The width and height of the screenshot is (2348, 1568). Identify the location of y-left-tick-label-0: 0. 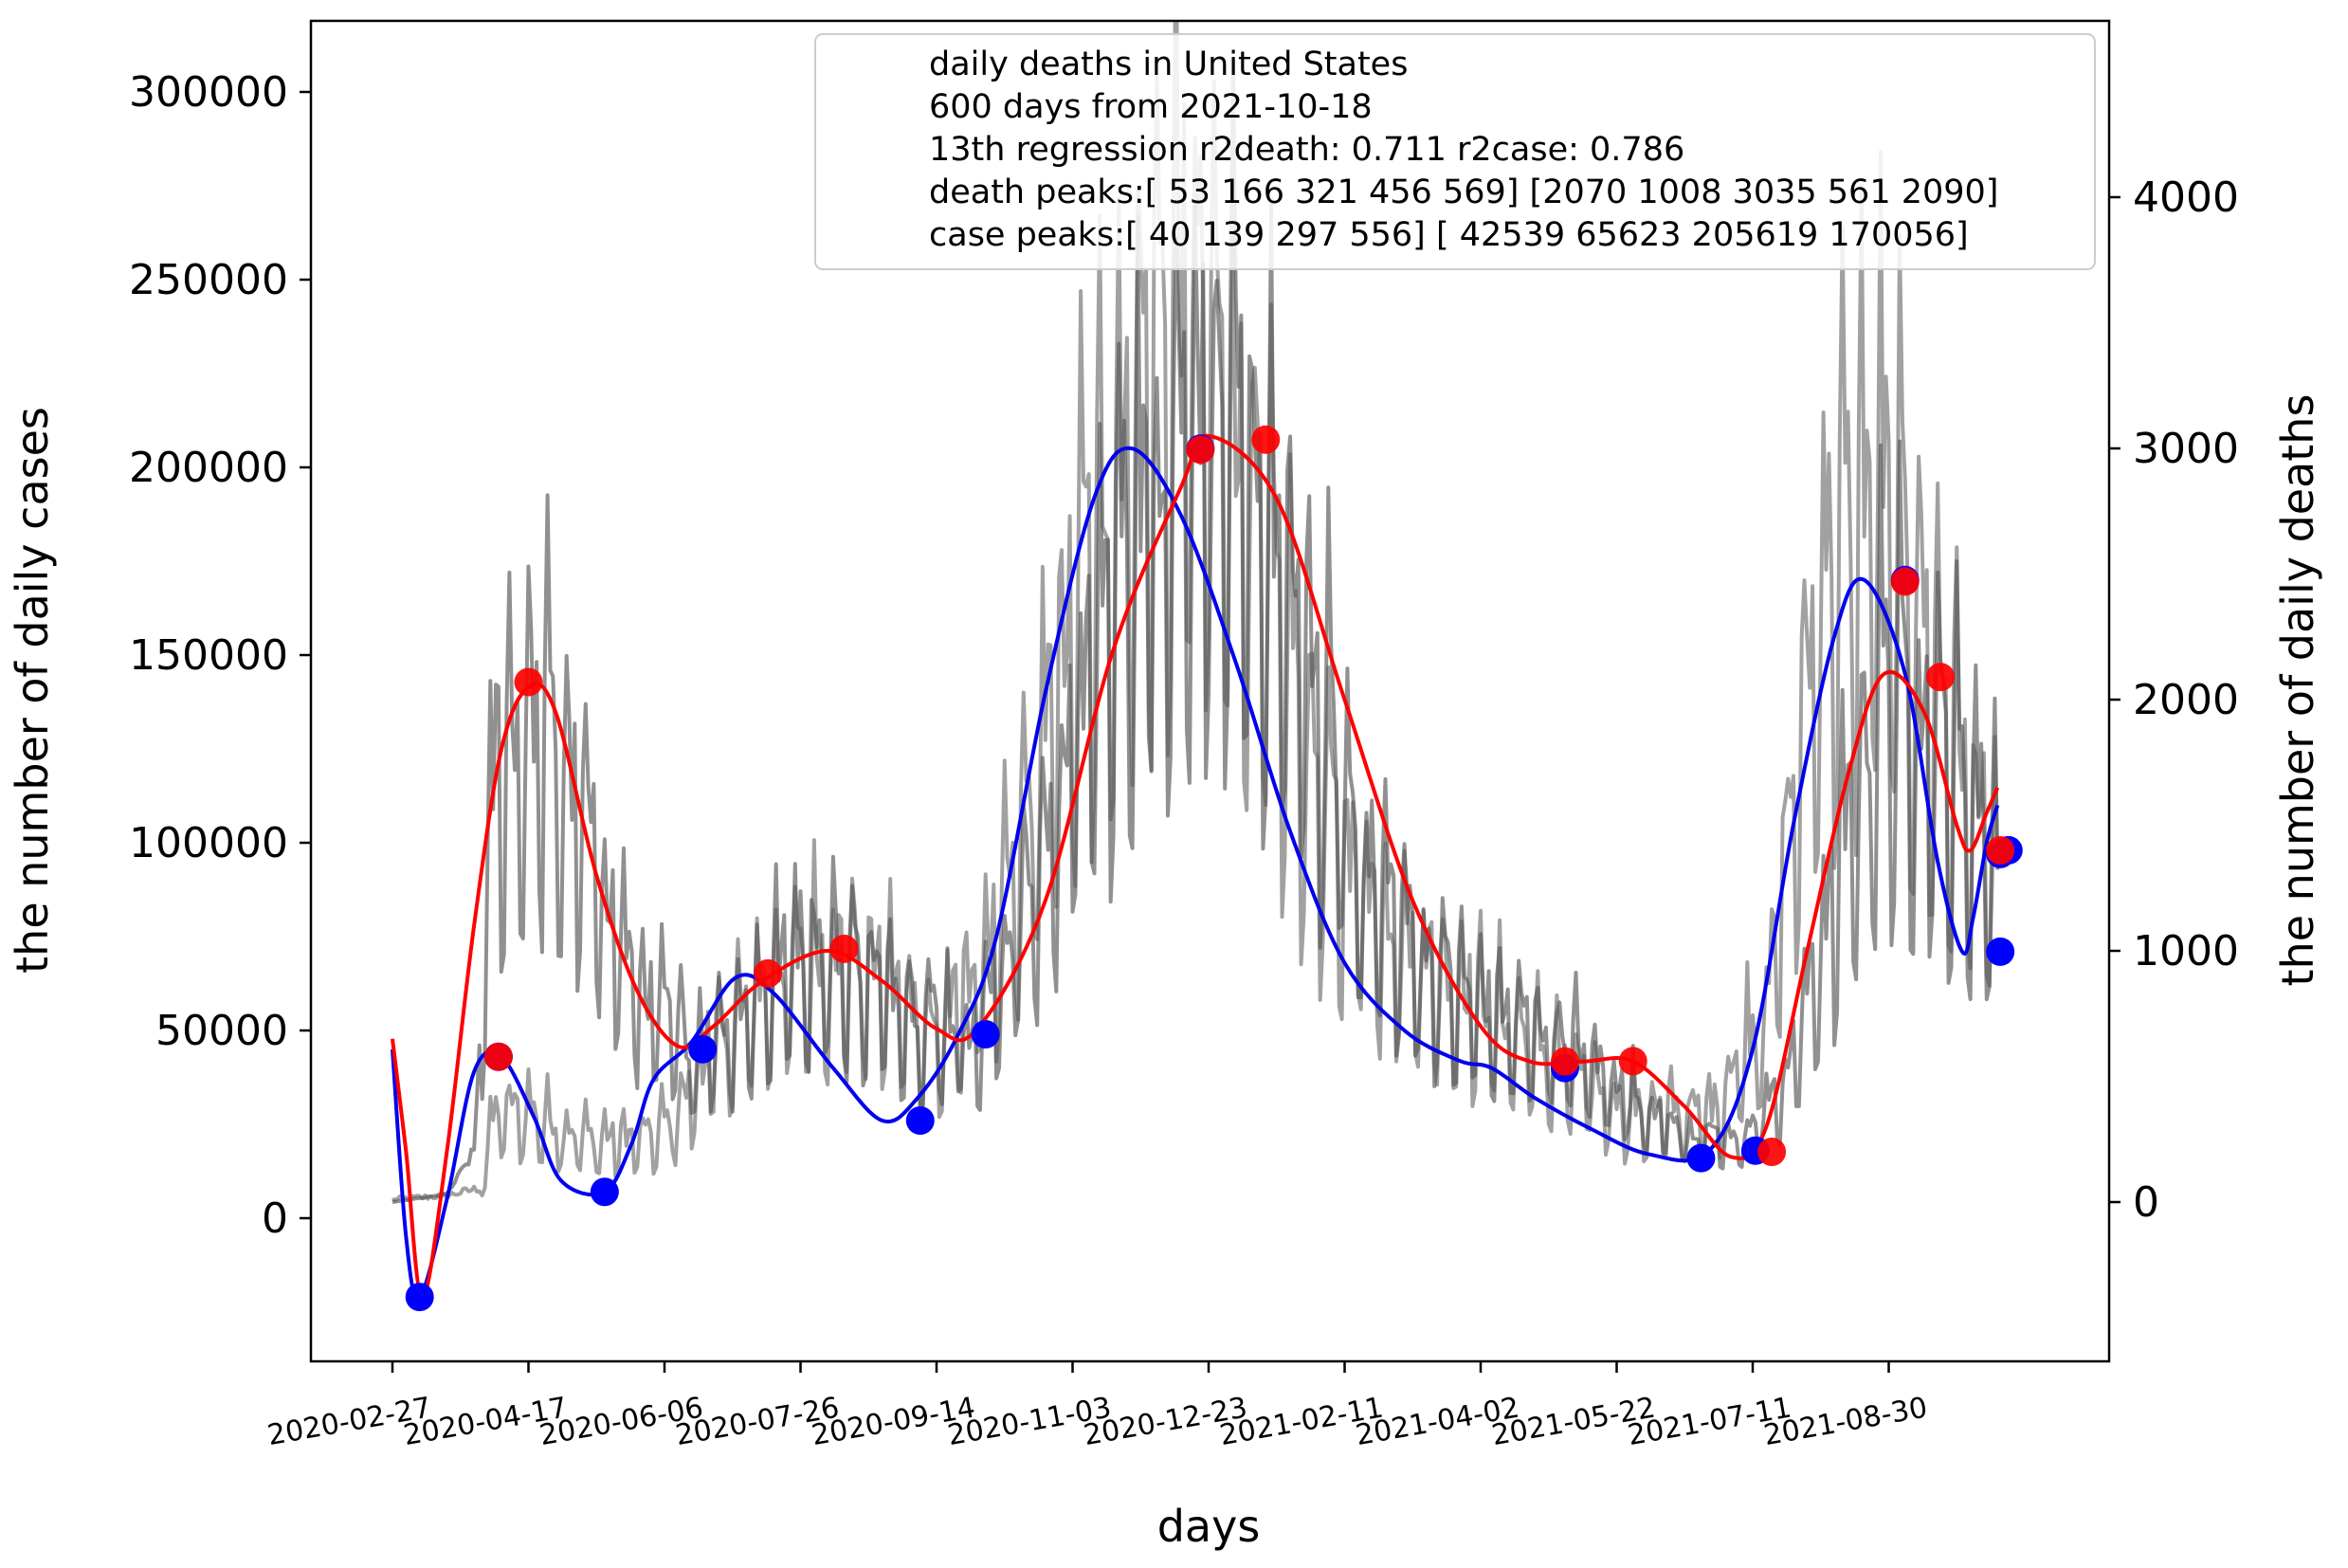
(275, 1218).